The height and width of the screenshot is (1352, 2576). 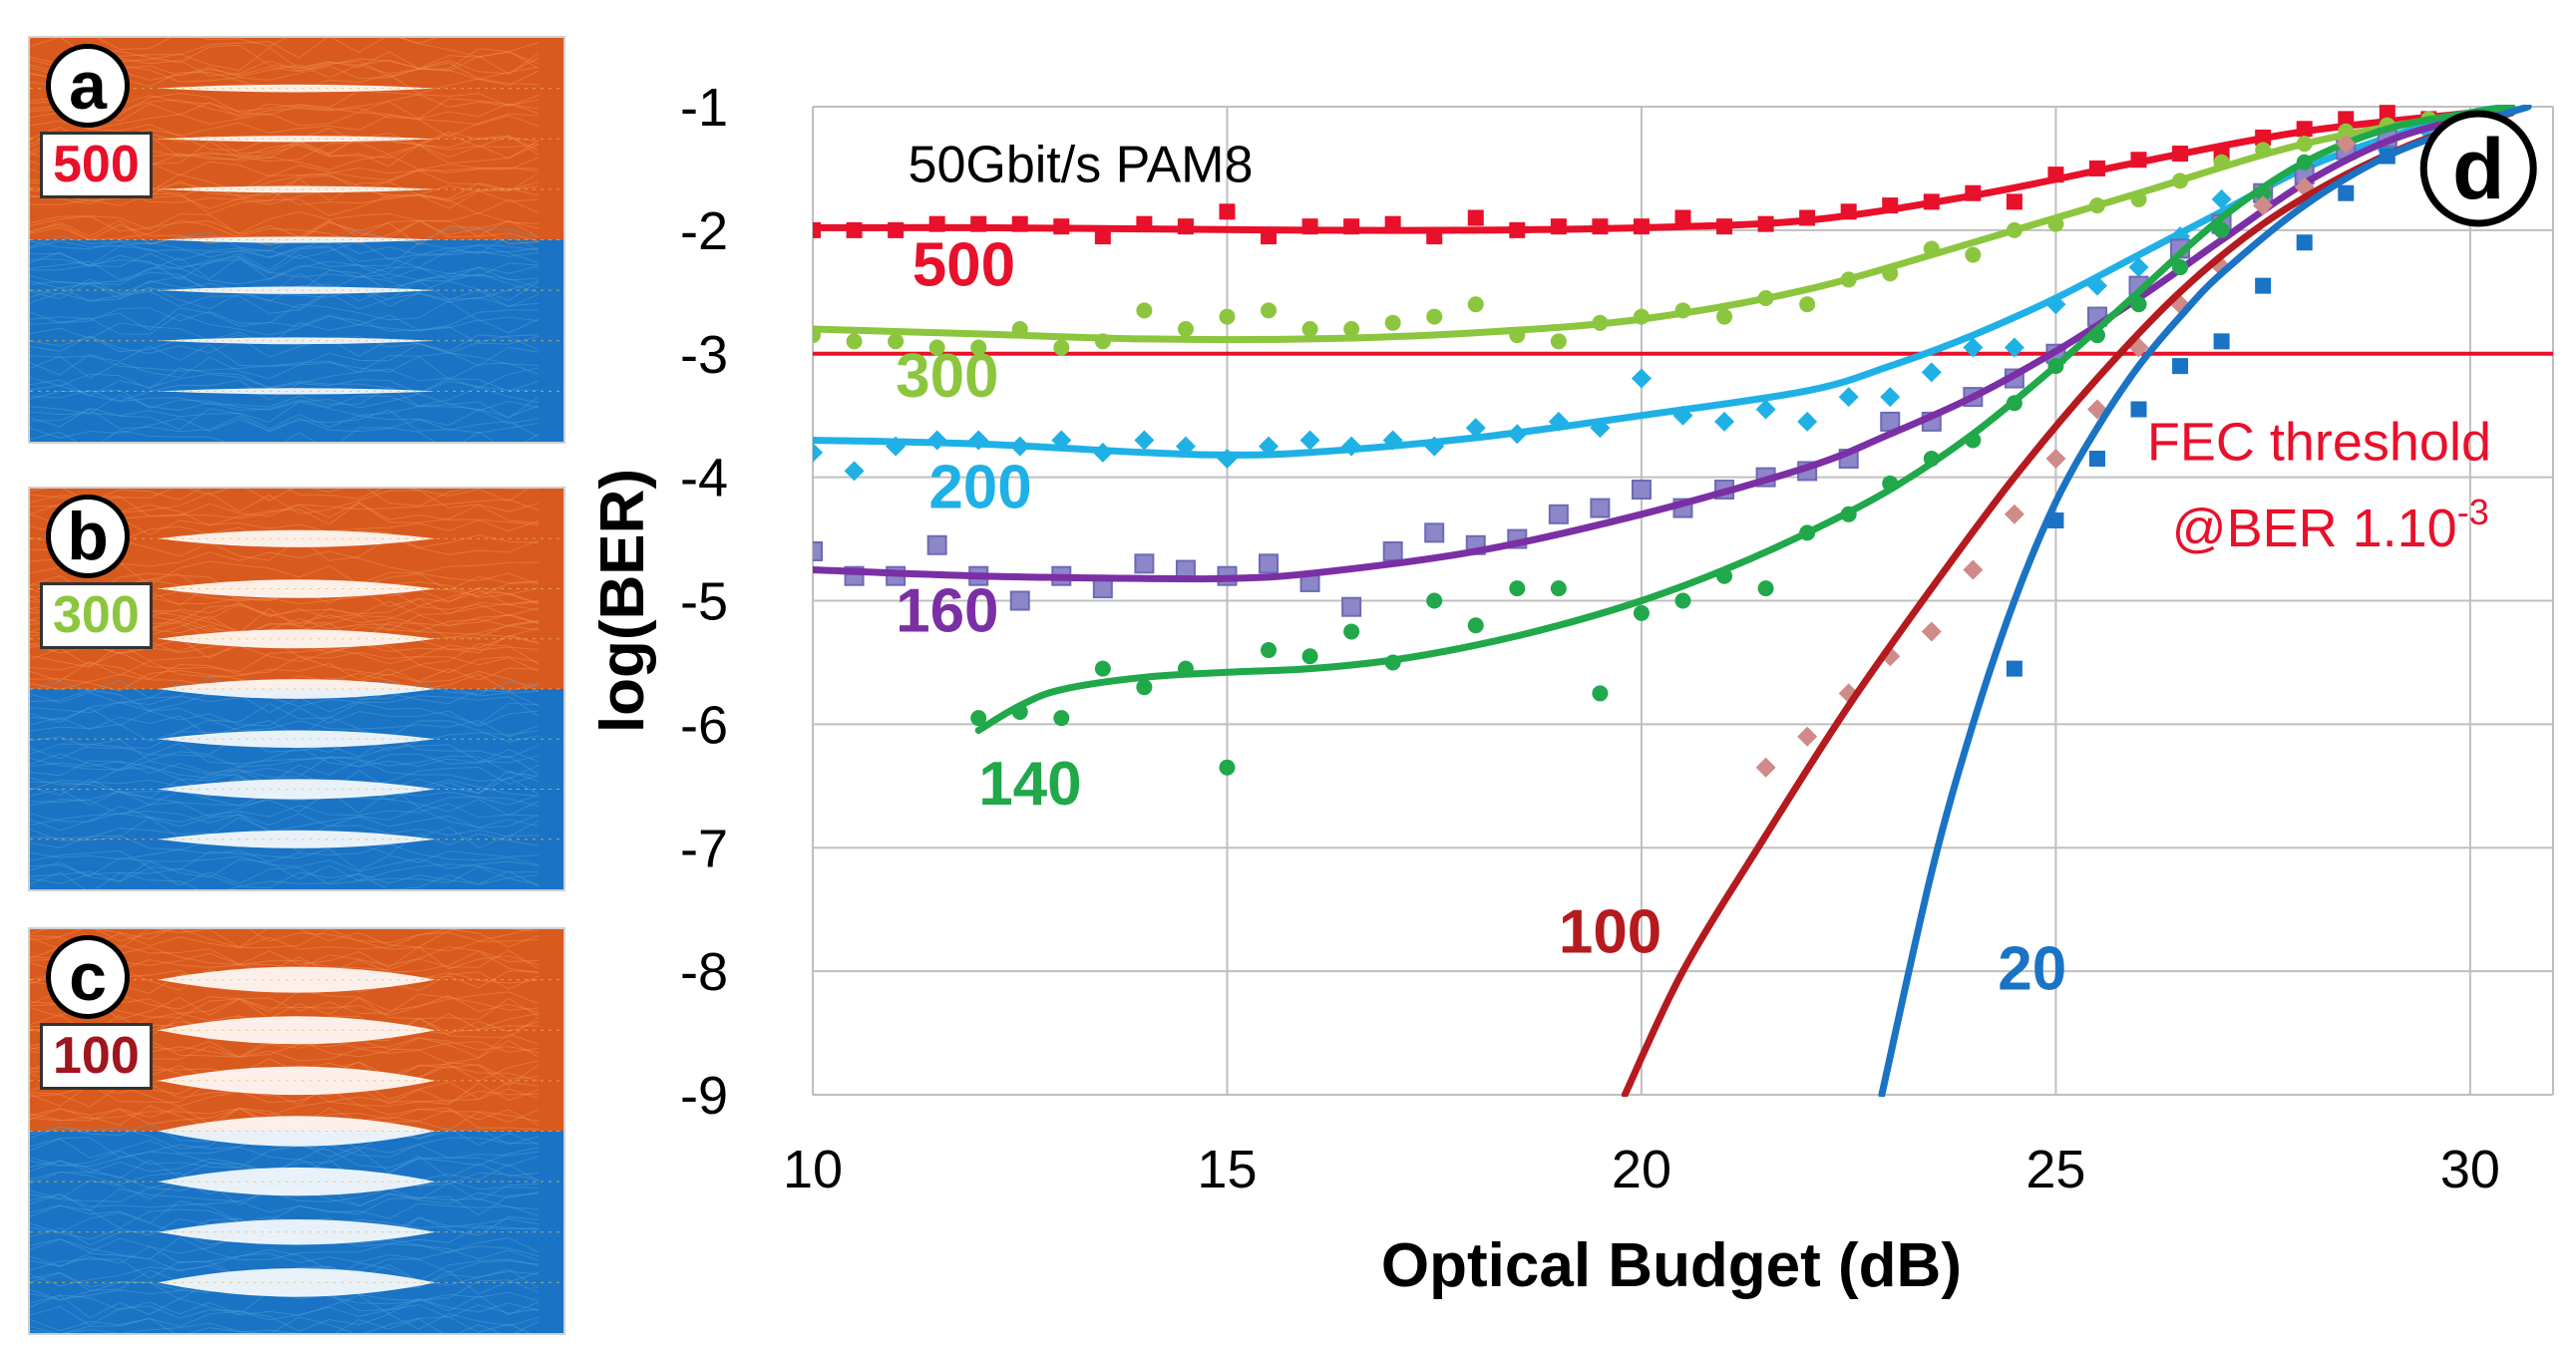 I want to click on eye-diagram-a, so click(x=296, y=240).